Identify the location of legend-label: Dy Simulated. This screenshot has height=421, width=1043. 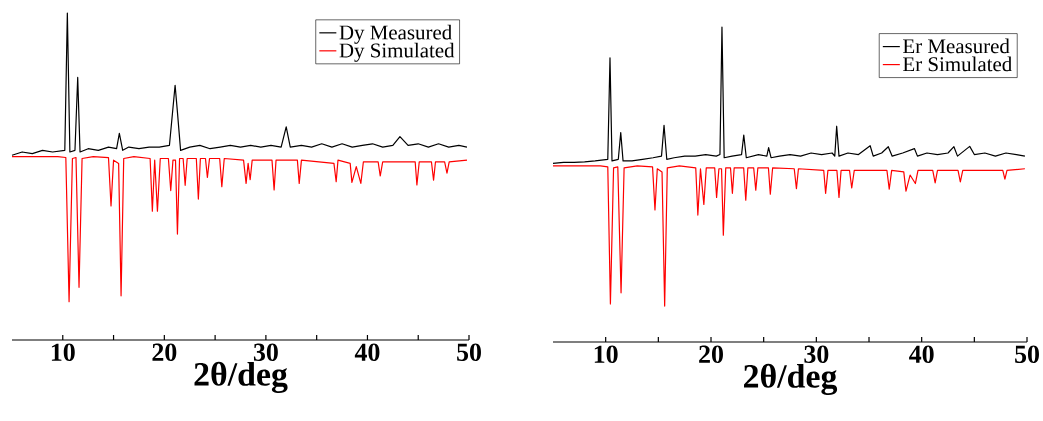
(397, 52).